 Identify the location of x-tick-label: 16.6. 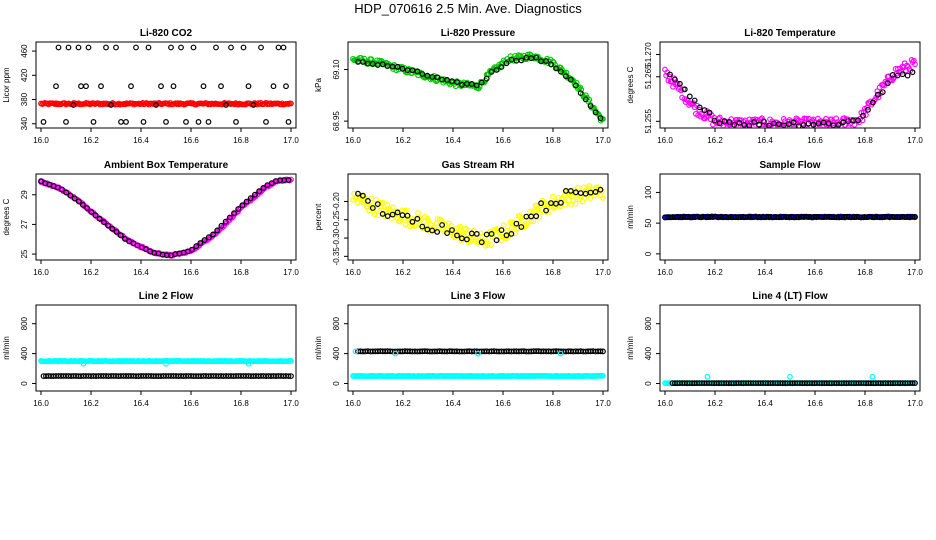
(191, 140).